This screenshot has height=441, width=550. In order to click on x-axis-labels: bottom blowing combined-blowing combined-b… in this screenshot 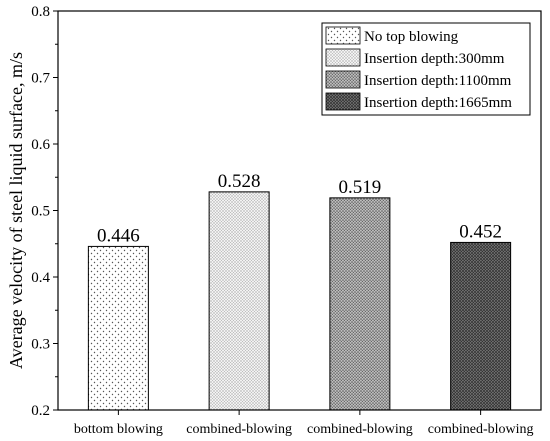, I will do `click(304, 423)`.